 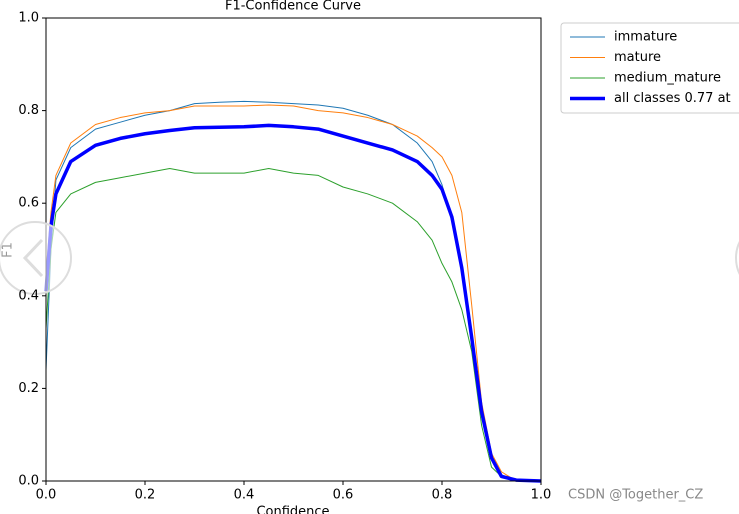 I want to click on x-tick-label: 0.6, so click(x=343, y=495).